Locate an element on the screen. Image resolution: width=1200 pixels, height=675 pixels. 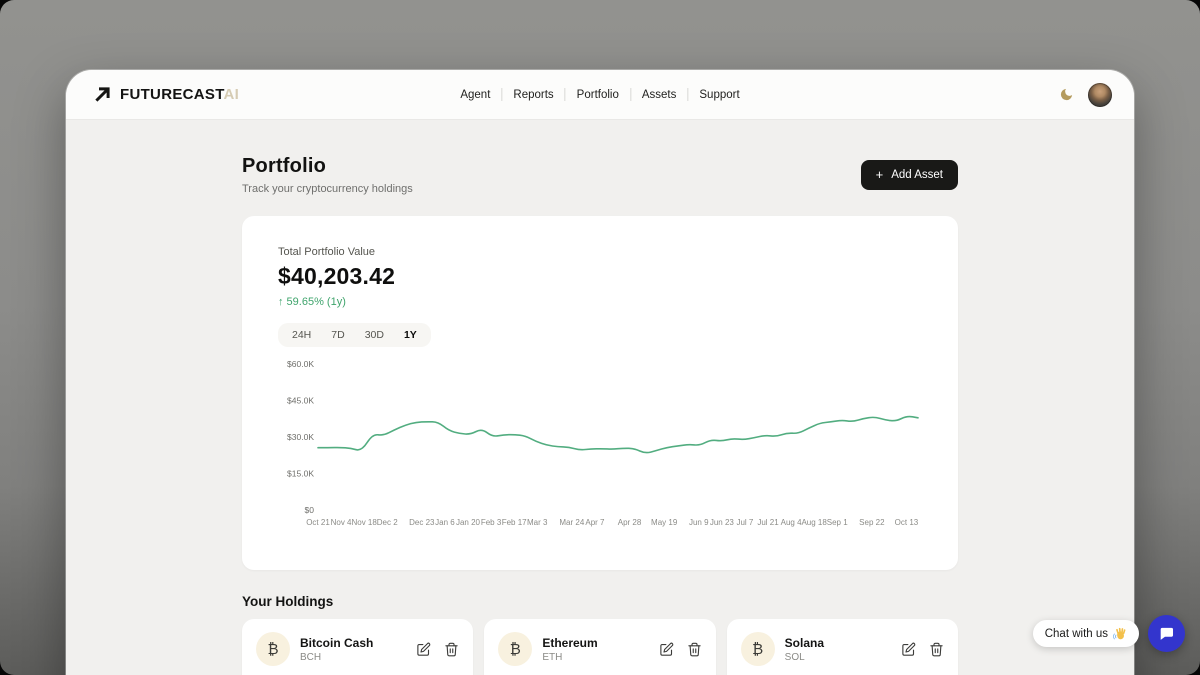
time-range-selector: 24H 7D 30D 1Y is located at coordinates (354, 335).